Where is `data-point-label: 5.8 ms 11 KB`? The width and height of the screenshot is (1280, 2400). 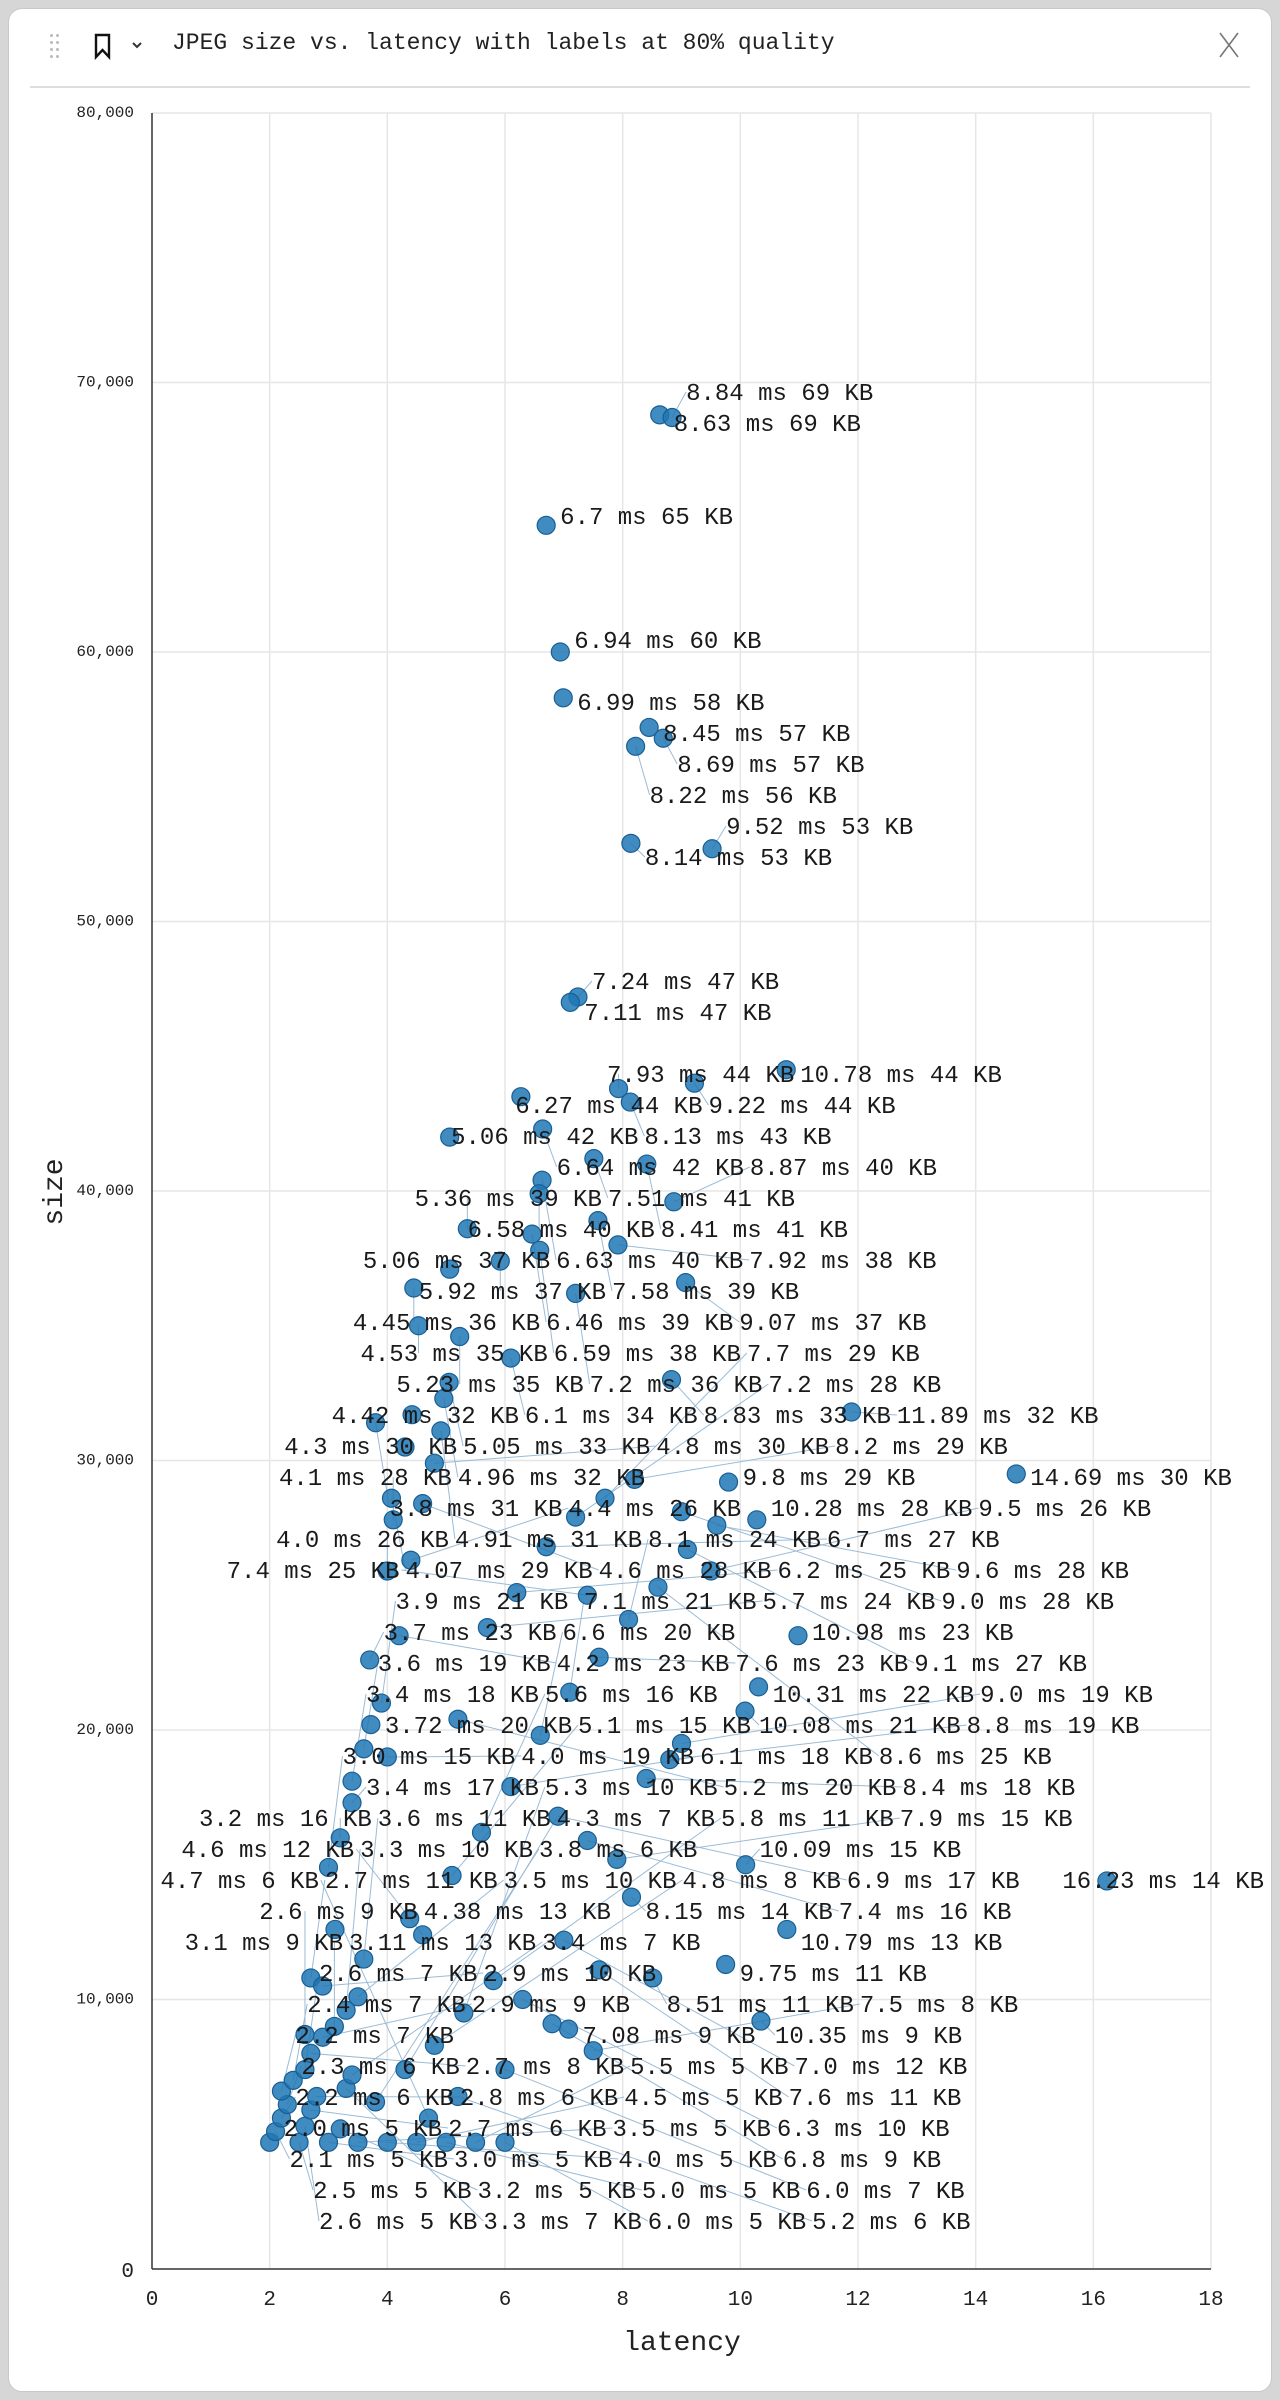 data-point-label: 5.8 ms 11 KB is located at coordinates (807, 1820).